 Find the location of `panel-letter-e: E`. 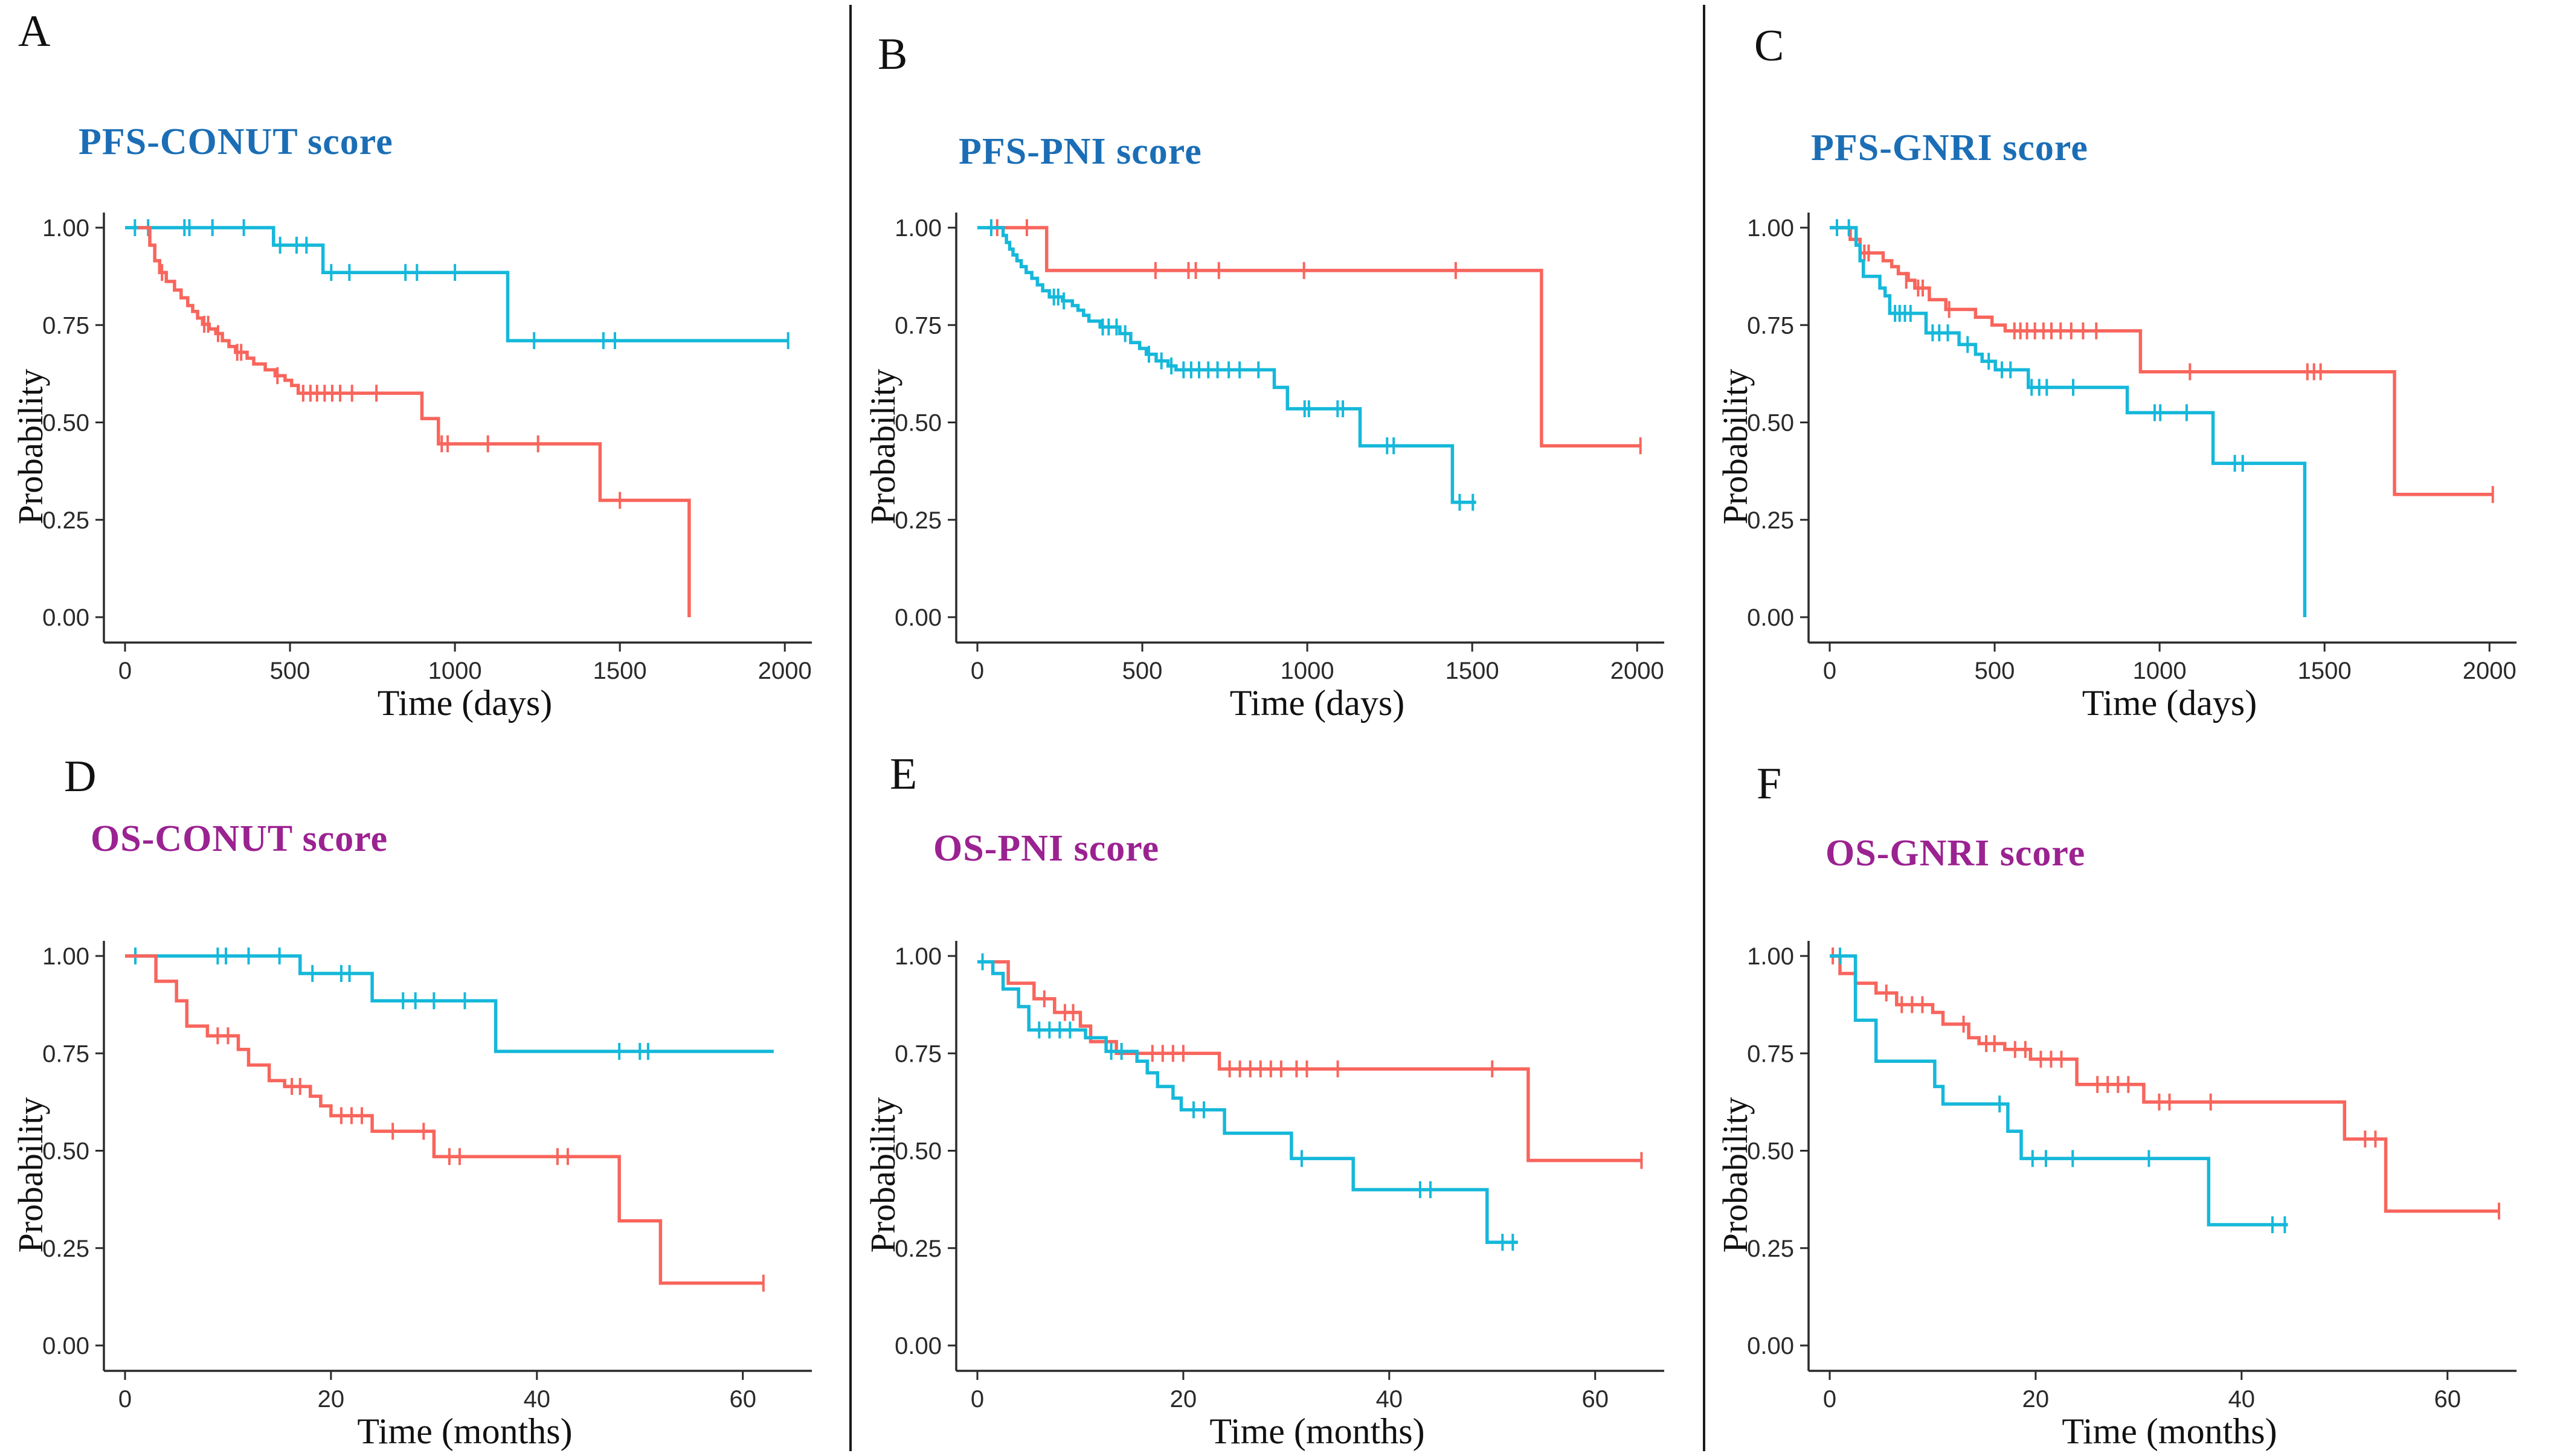

panel-letter-e: E is located at coordinates (904, 774).